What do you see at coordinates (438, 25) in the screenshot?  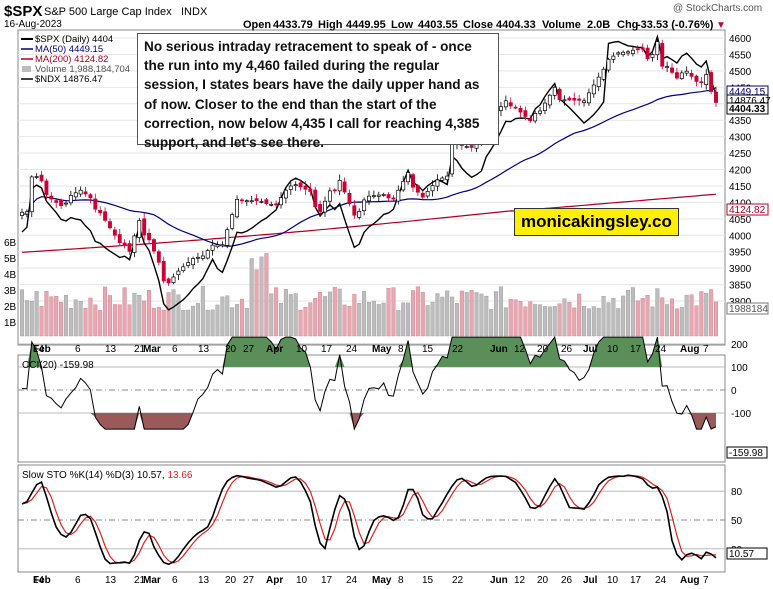 I see `low-value: 4403.55` at bounding box center [438, 25].